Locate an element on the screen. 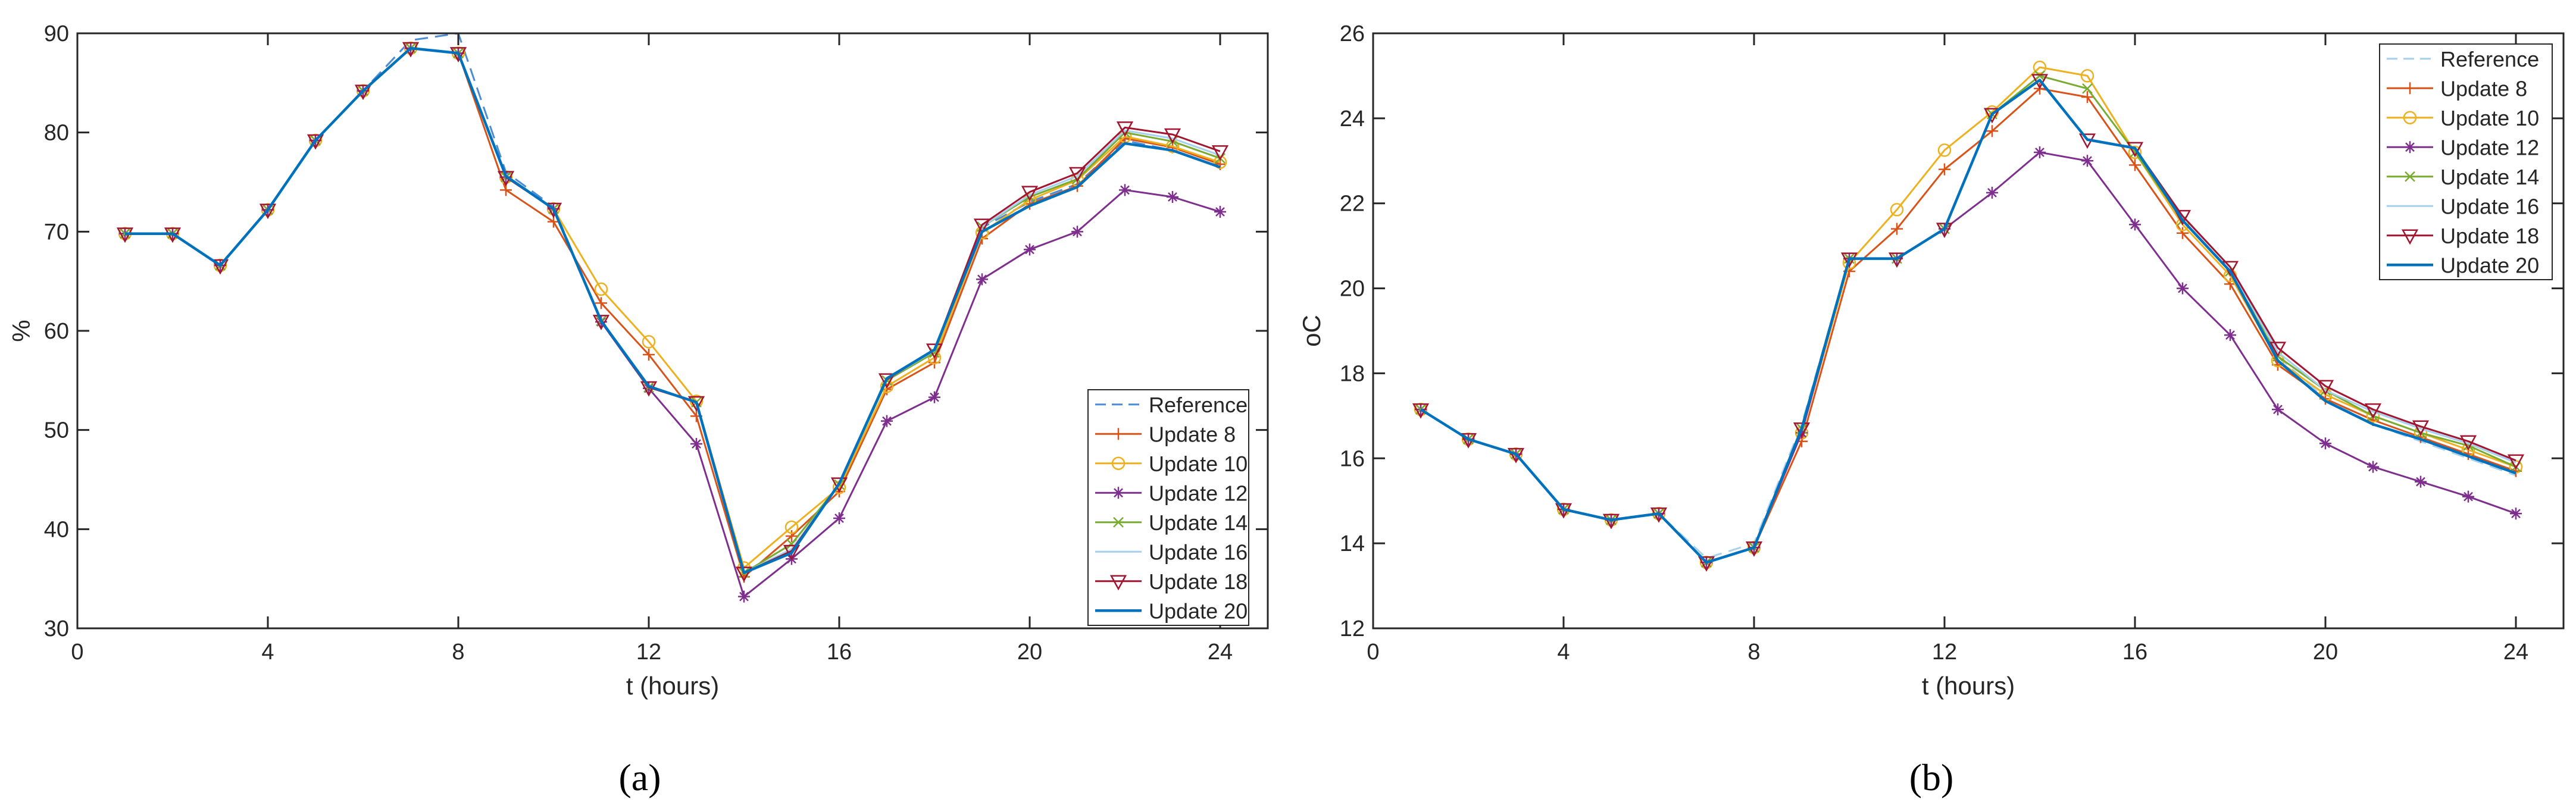  x-tick-label-a-4: 4 is located at coordinates (267, 652).